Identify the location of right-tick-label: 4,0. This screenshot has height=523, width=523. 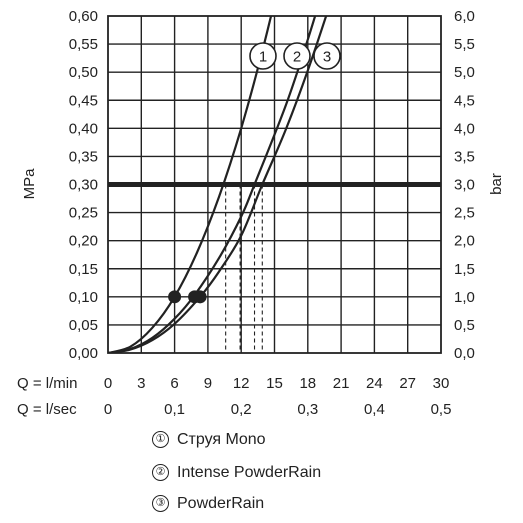
(464, 128).